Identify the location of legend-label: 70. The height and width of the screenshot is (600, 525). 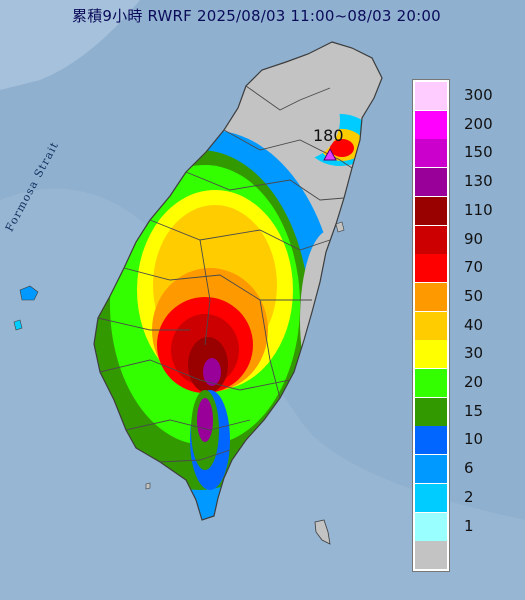
(474, 267).